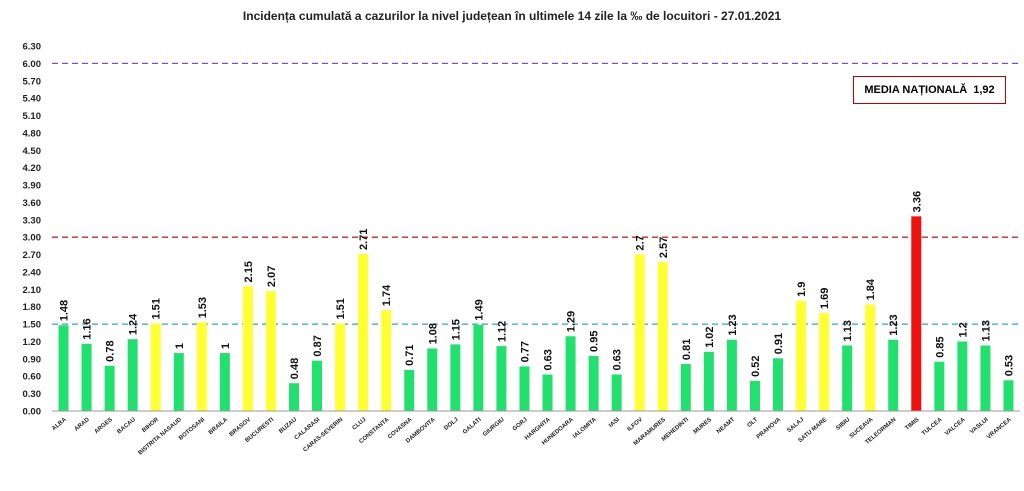  Describe the element at coordinates (916, 90) in the screenshot. I see `national-average-label: MEDIA NAȚIONALĂ` at that location.